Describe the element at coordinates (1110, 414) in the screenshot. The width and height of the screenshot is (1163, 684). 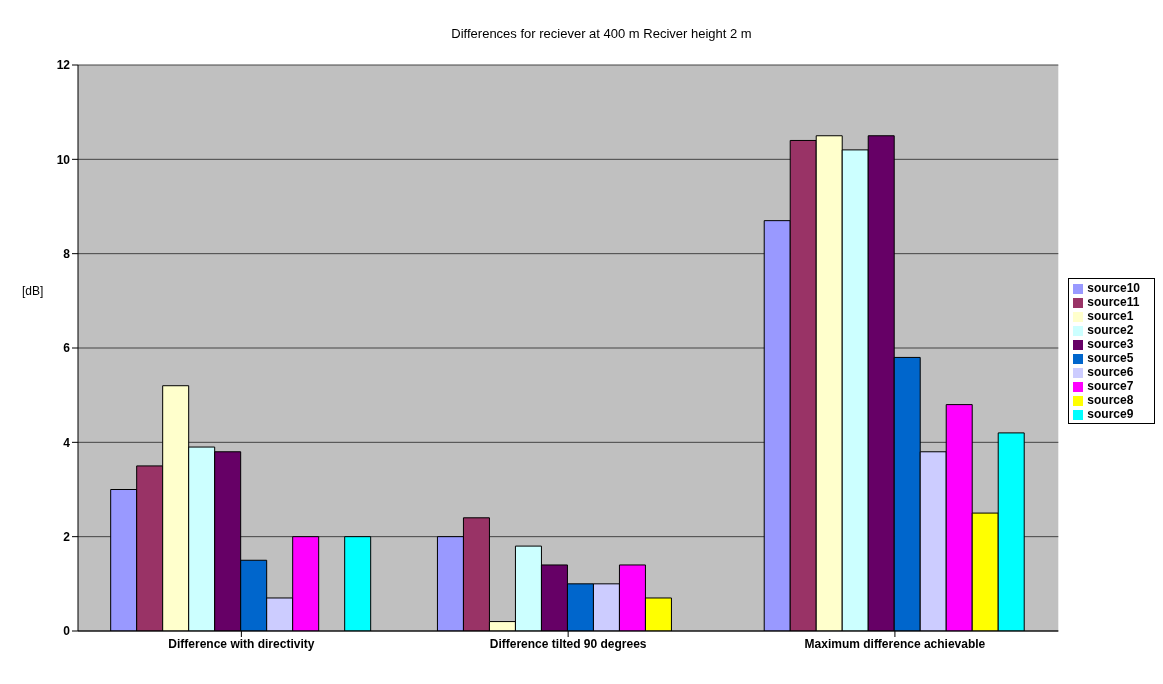
I see `legend-label: source9` at that location.